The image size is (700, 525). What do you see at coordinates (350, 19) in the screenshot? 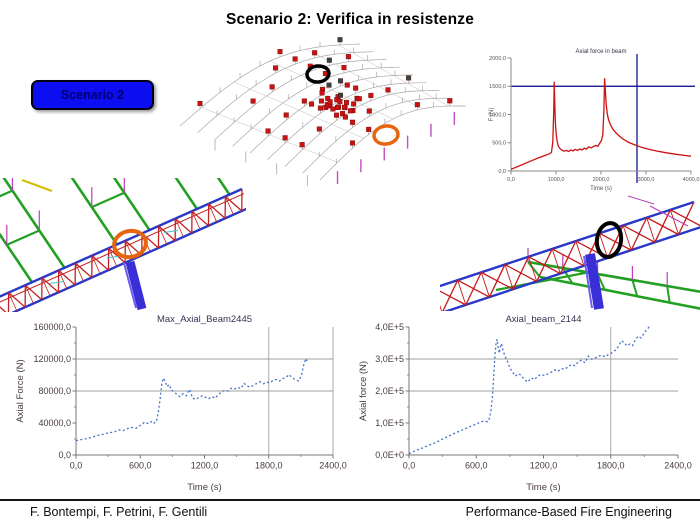
I see `slide-title: Scenario 2: Verifica in resistenze` at bounding box center [350, 19].